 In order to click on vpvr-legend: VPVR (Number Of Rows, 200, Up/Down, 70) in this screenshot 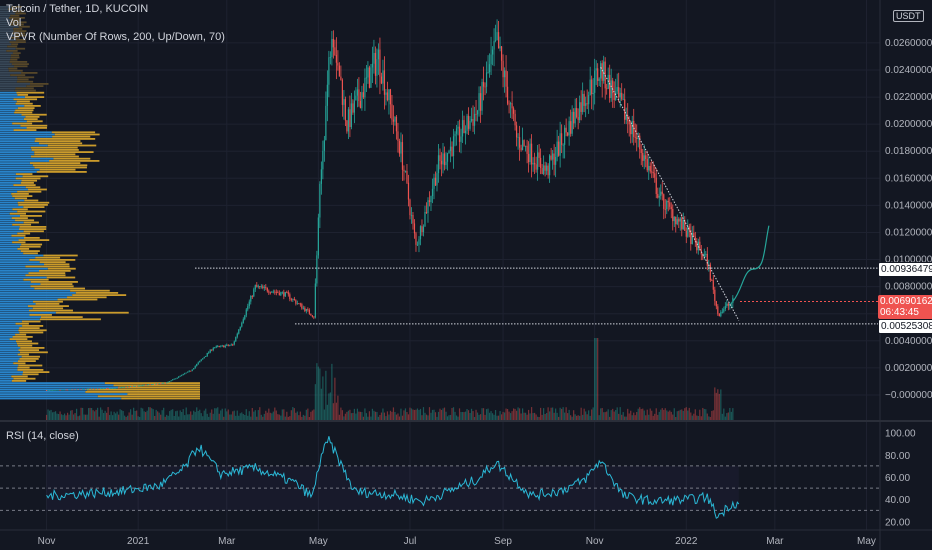, I will do `click(115, 37)`.